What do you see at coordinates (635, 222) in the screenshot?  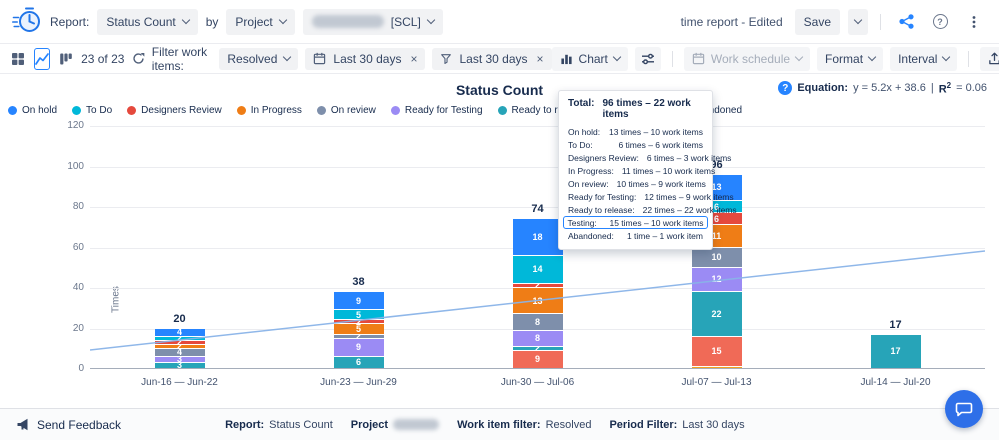 I see `tooltip-row-testing-: Testing: 15 times – 10 work items` at bounding box center [635, 222].